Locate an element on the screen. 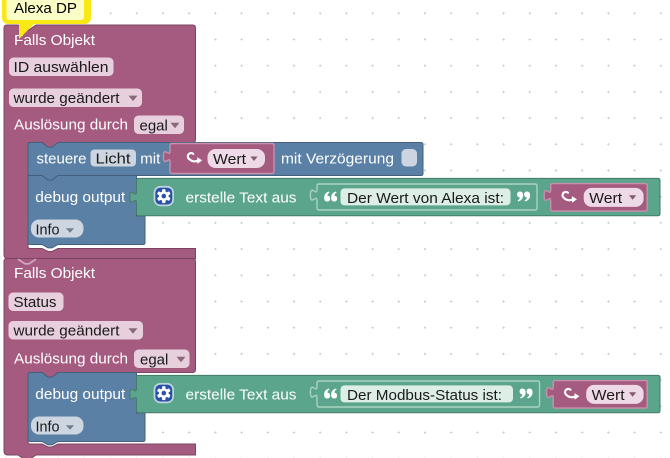 This screenshot has height=458, width=670. svg-text: Status is located at coordinates (35, 302).